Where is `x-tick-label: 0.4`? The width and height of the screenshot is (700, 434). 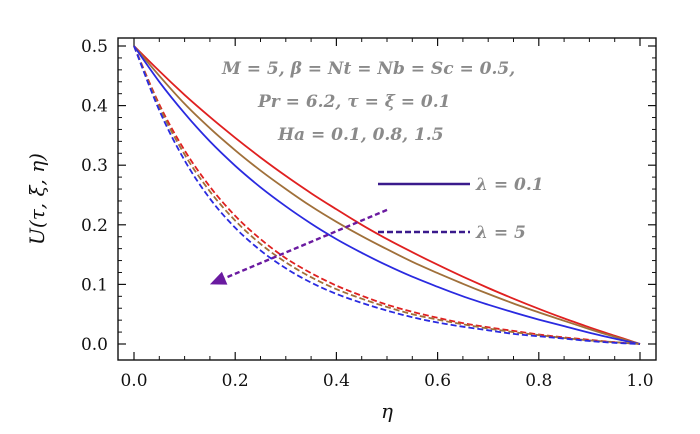
x-tick-label: 0.4 is located at coordinates (336, 381).